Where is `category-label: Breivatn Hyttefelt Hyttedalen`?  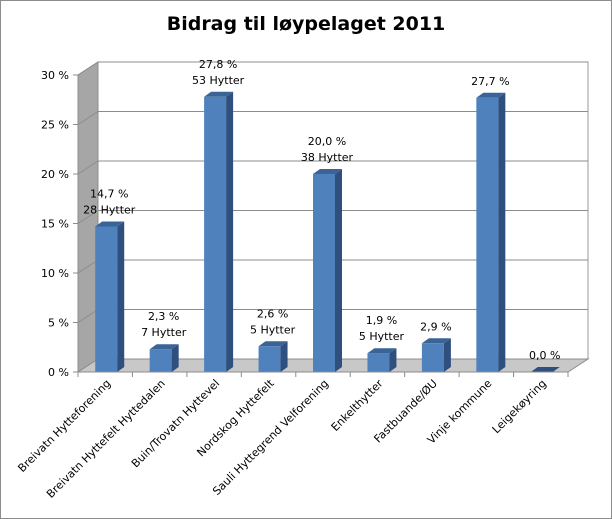
category-label: Breivatn Hyttefelt Hyttedalen is located at coordinates (106, 439).